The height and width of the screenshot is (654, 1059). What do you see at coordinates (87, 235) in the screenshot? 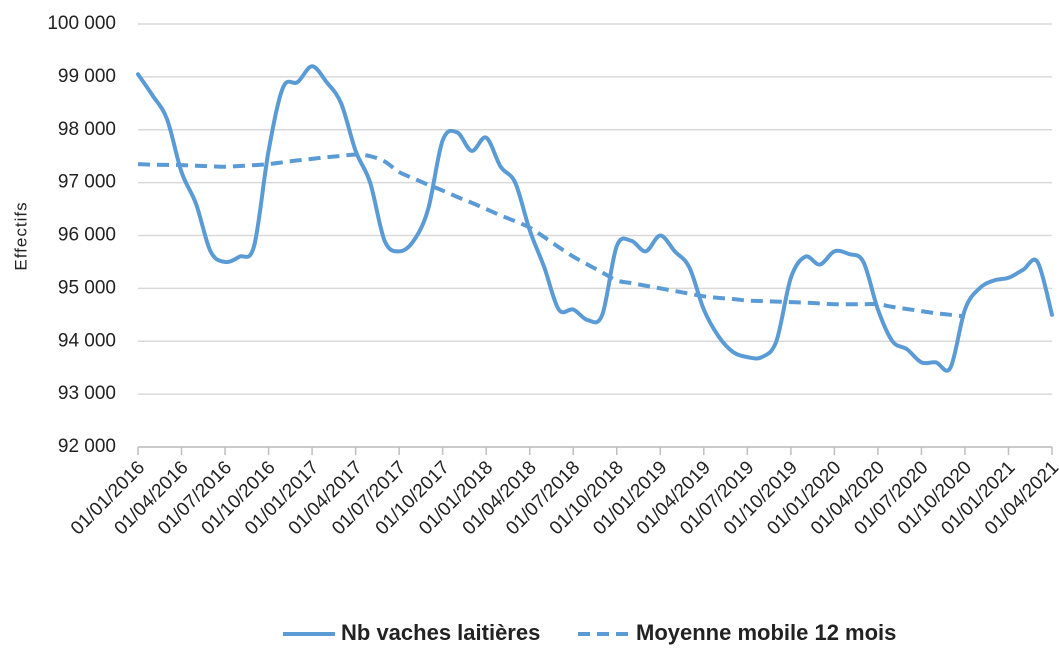
I see `y-tick-label: 96 000` at bounding box center [87, 235].